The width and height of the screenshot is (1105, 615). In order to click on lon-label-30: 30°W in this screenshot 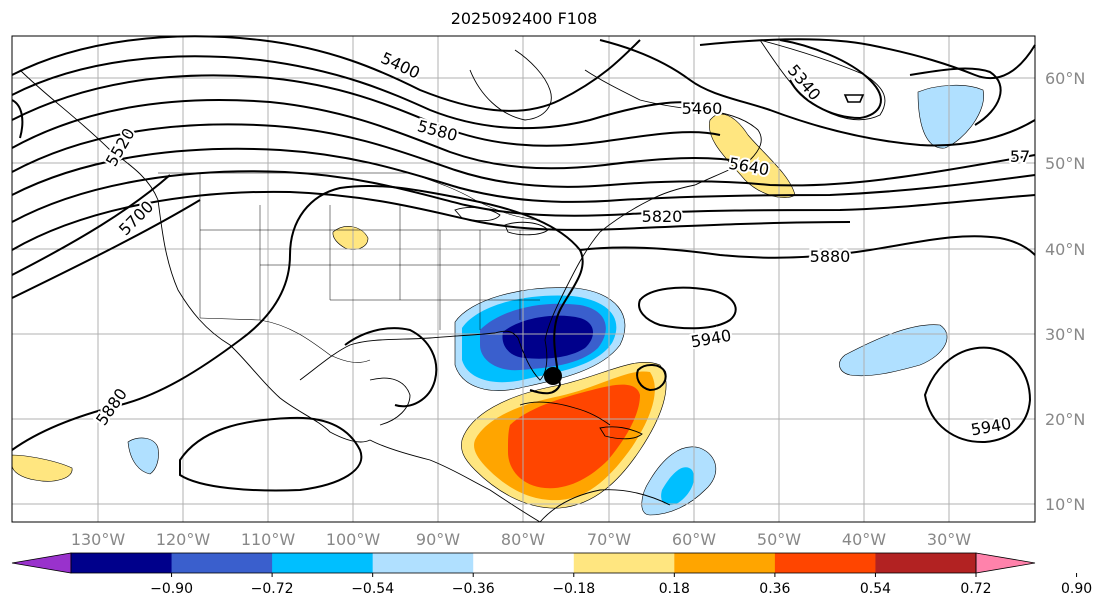, I will do `click(949, 539)`.